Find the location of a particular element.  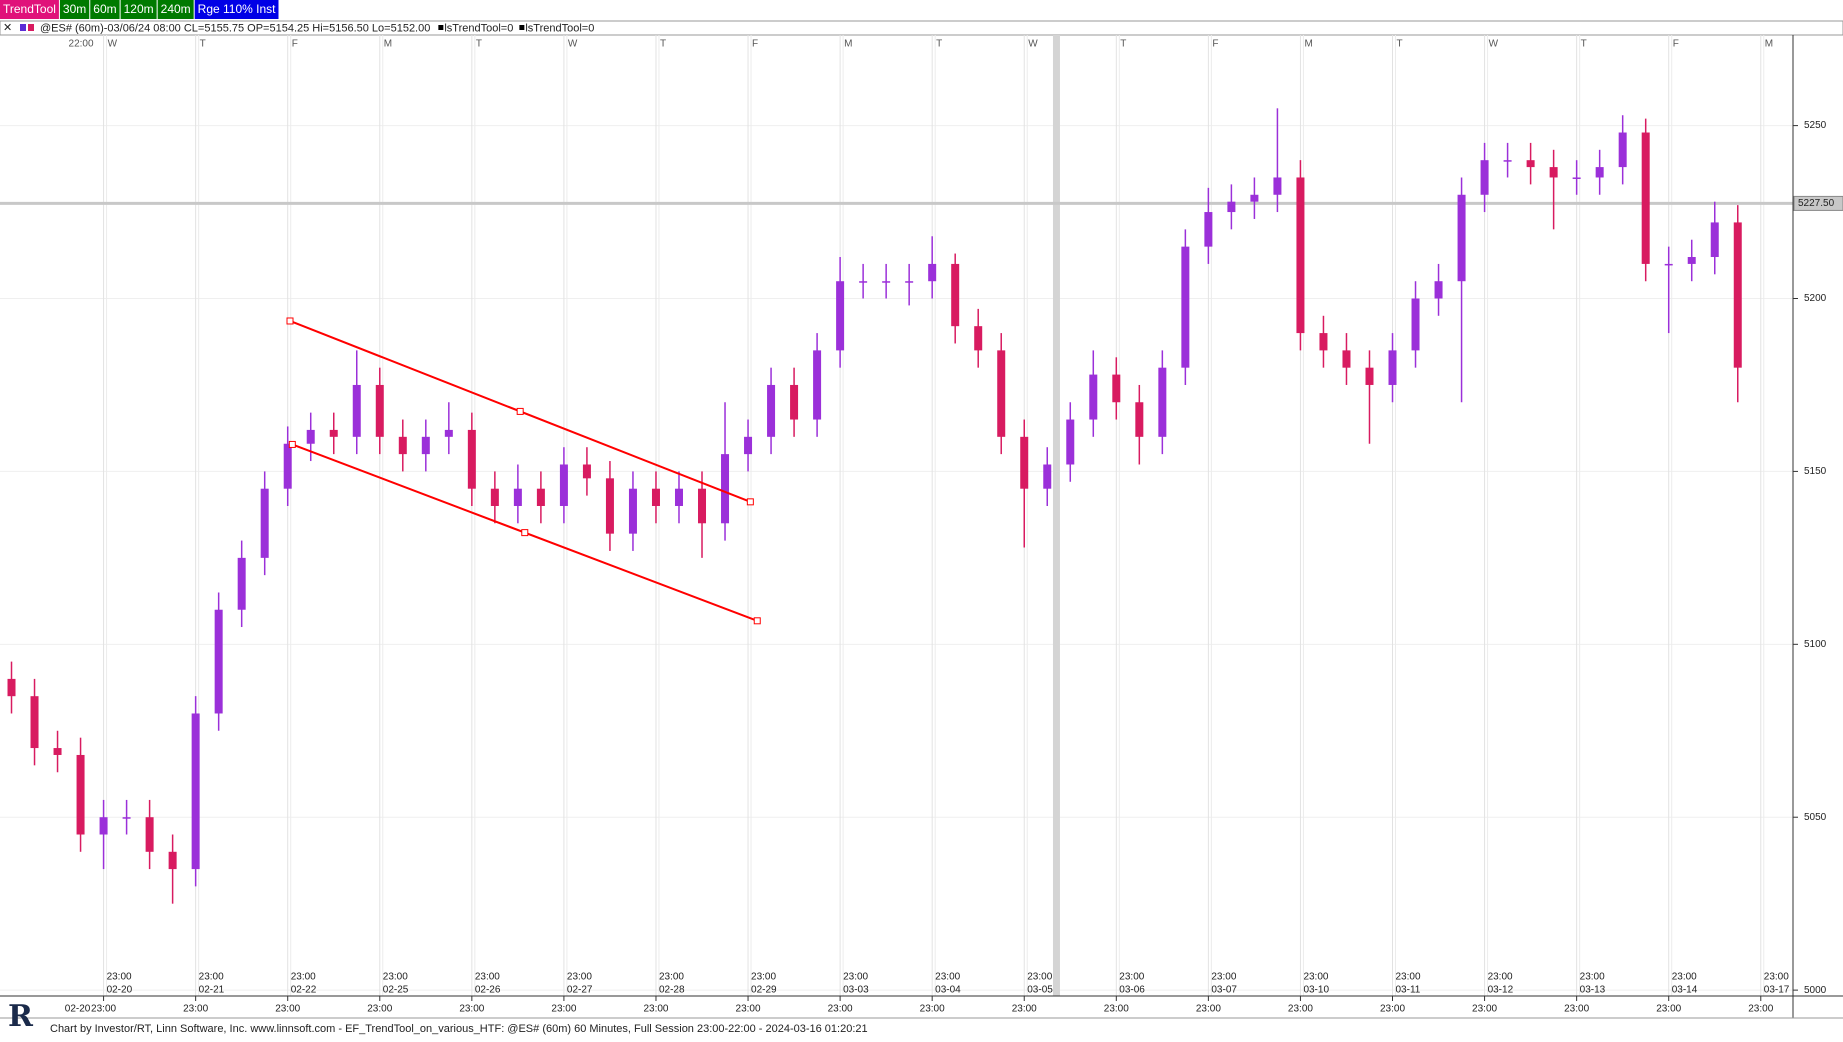

toolbar-label: Rge 110% Inst is located at coordinates (237, 9).